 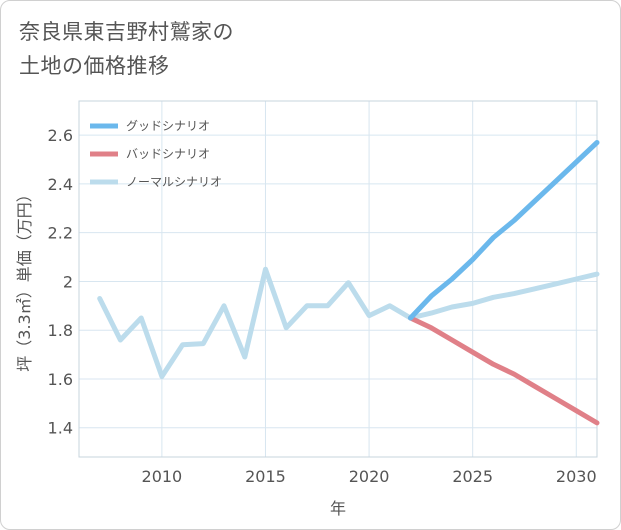 I want to click on x-tick-label: 2025, so click(x=472, y=476).